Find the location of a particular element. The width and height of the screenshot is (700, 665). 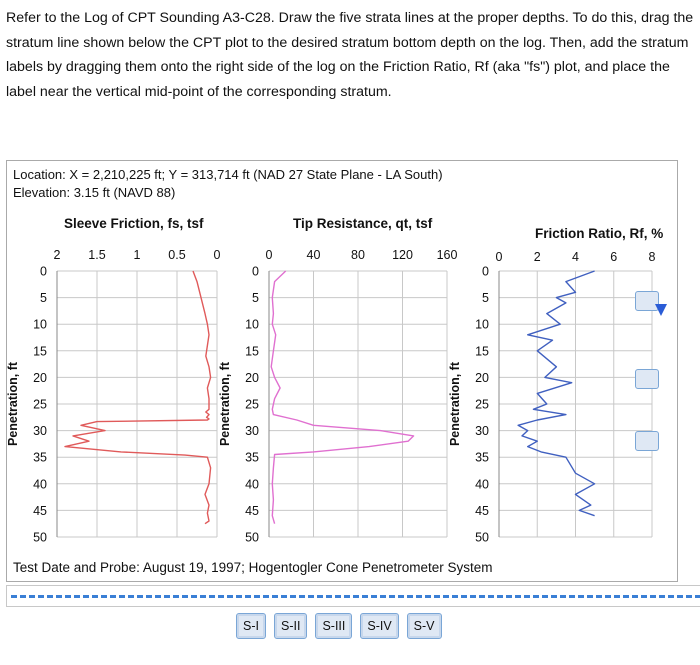

depth-tick-rf-10: 50 is located at coordinates (482, 538).